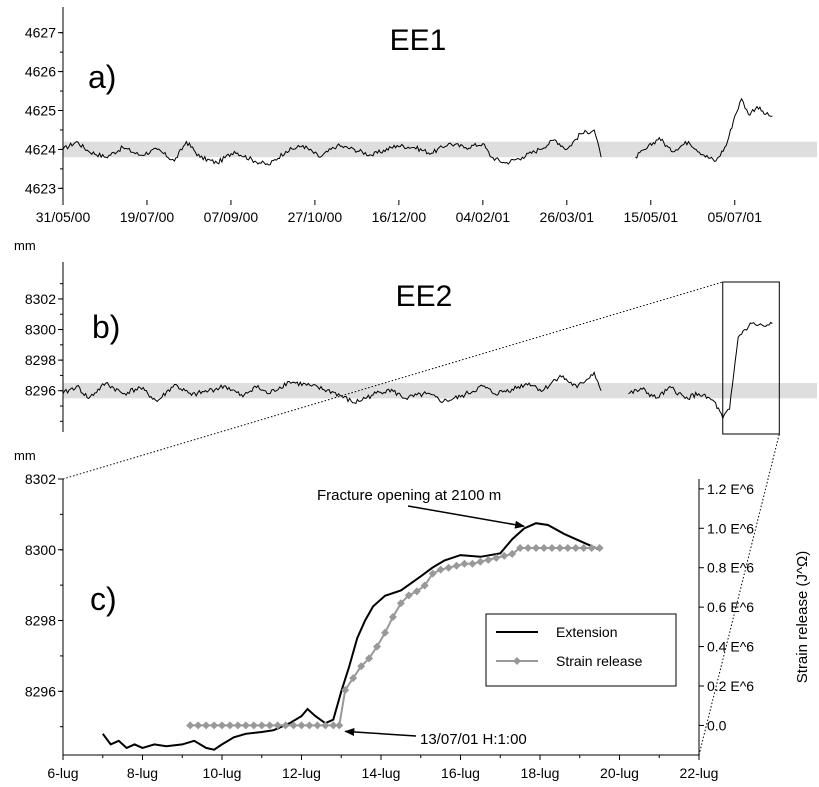  Describe the element at coordinates (730, 607) in the screenshot. I see `y2-tick-label: 0.6 E^6` at that location.